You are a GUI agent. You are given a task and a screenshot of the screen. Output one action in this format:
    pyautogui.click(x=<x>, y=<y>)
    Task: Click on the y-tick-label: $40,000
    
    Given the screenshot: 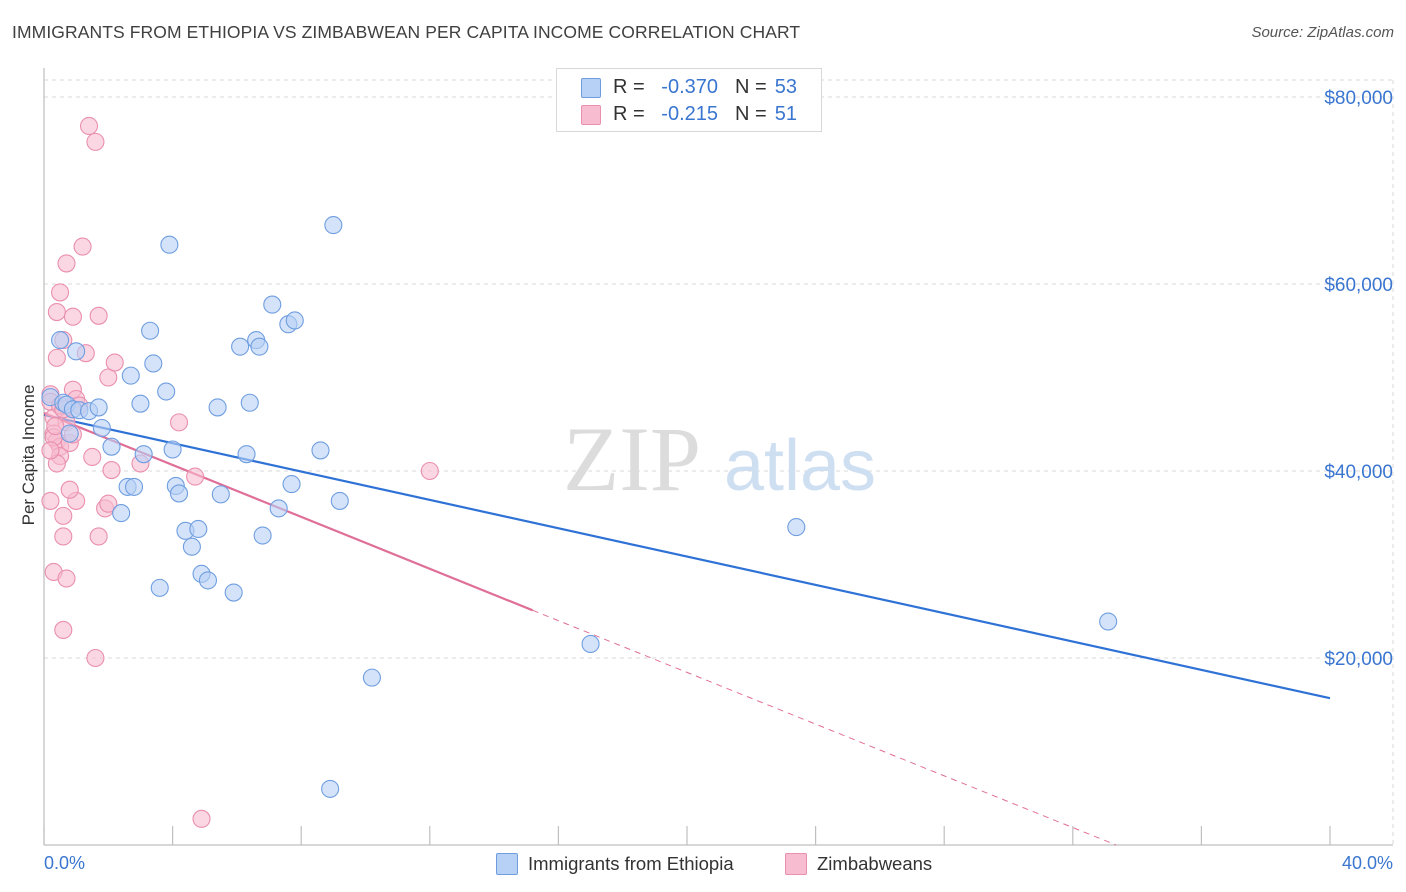 What is the action you would take?
    pyautogui.click(x=1358, y=472)
    